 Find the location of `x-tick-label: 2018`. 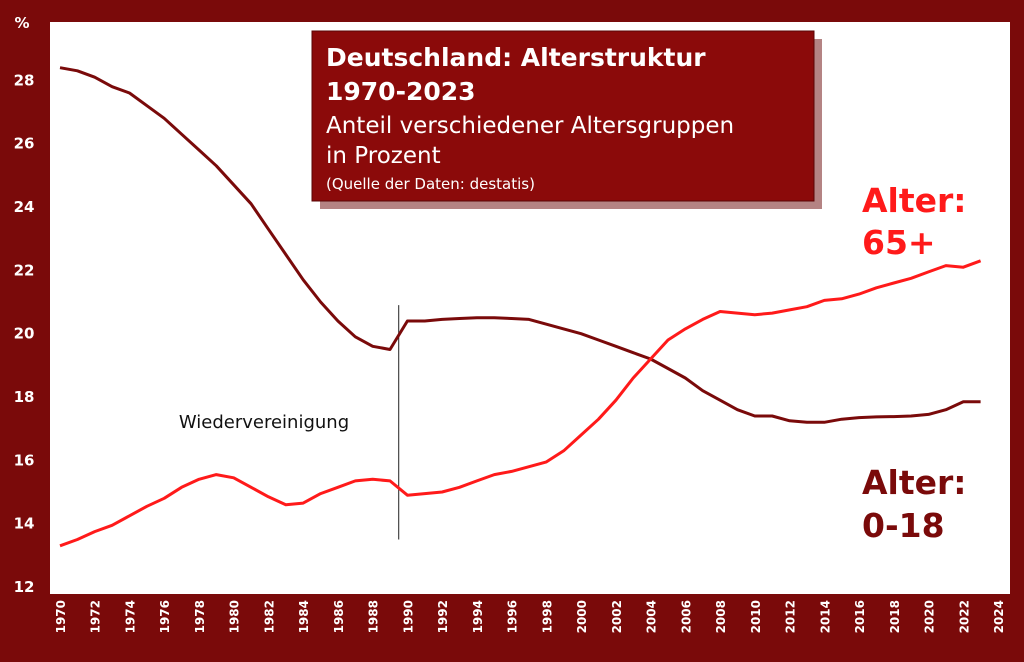

x-tick-label: 2018 is located at coordinates (895, 616).